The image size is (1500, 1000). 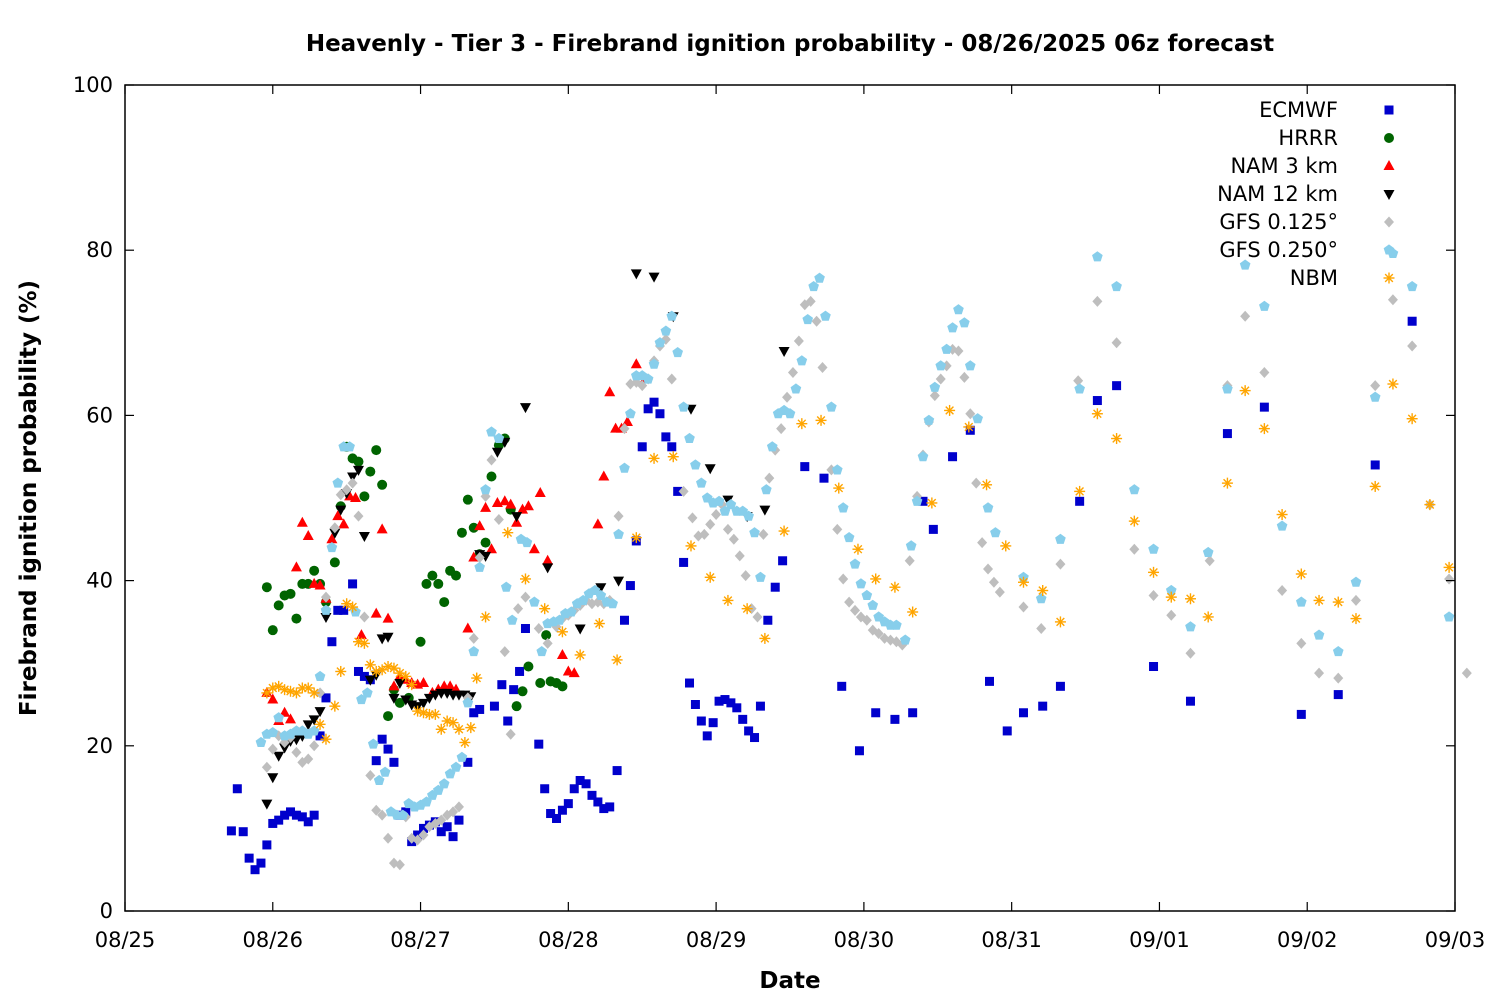 I want to click on legend-marker-hrrr, so click(x=1389, y=138).